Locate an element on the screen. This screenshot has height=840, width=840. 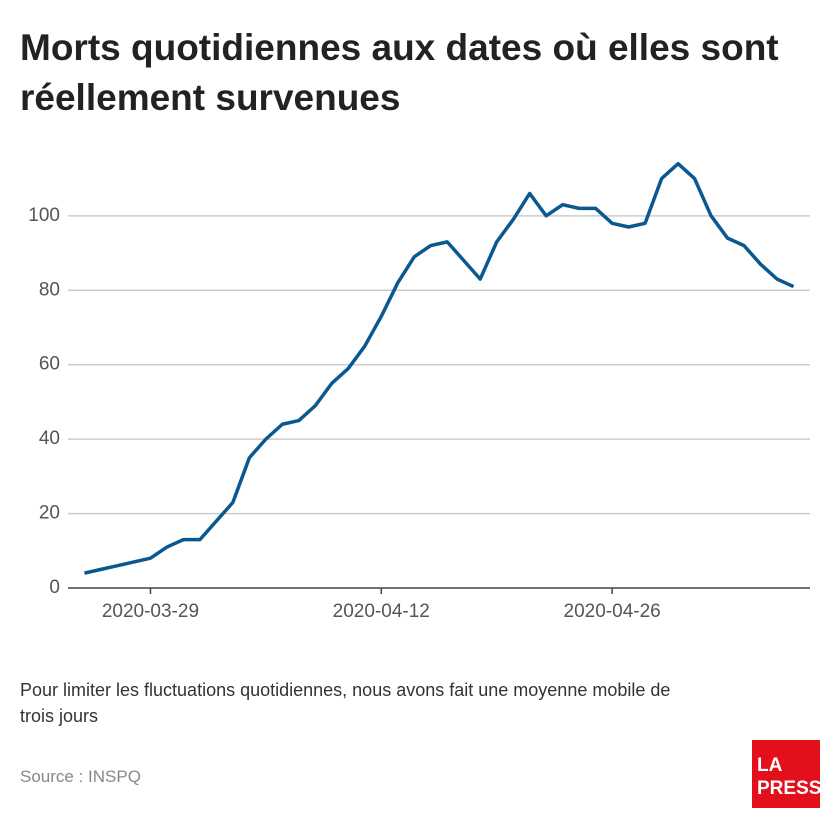
x-tick-label: 2020-03-29 is located at coordinates (150, 611).